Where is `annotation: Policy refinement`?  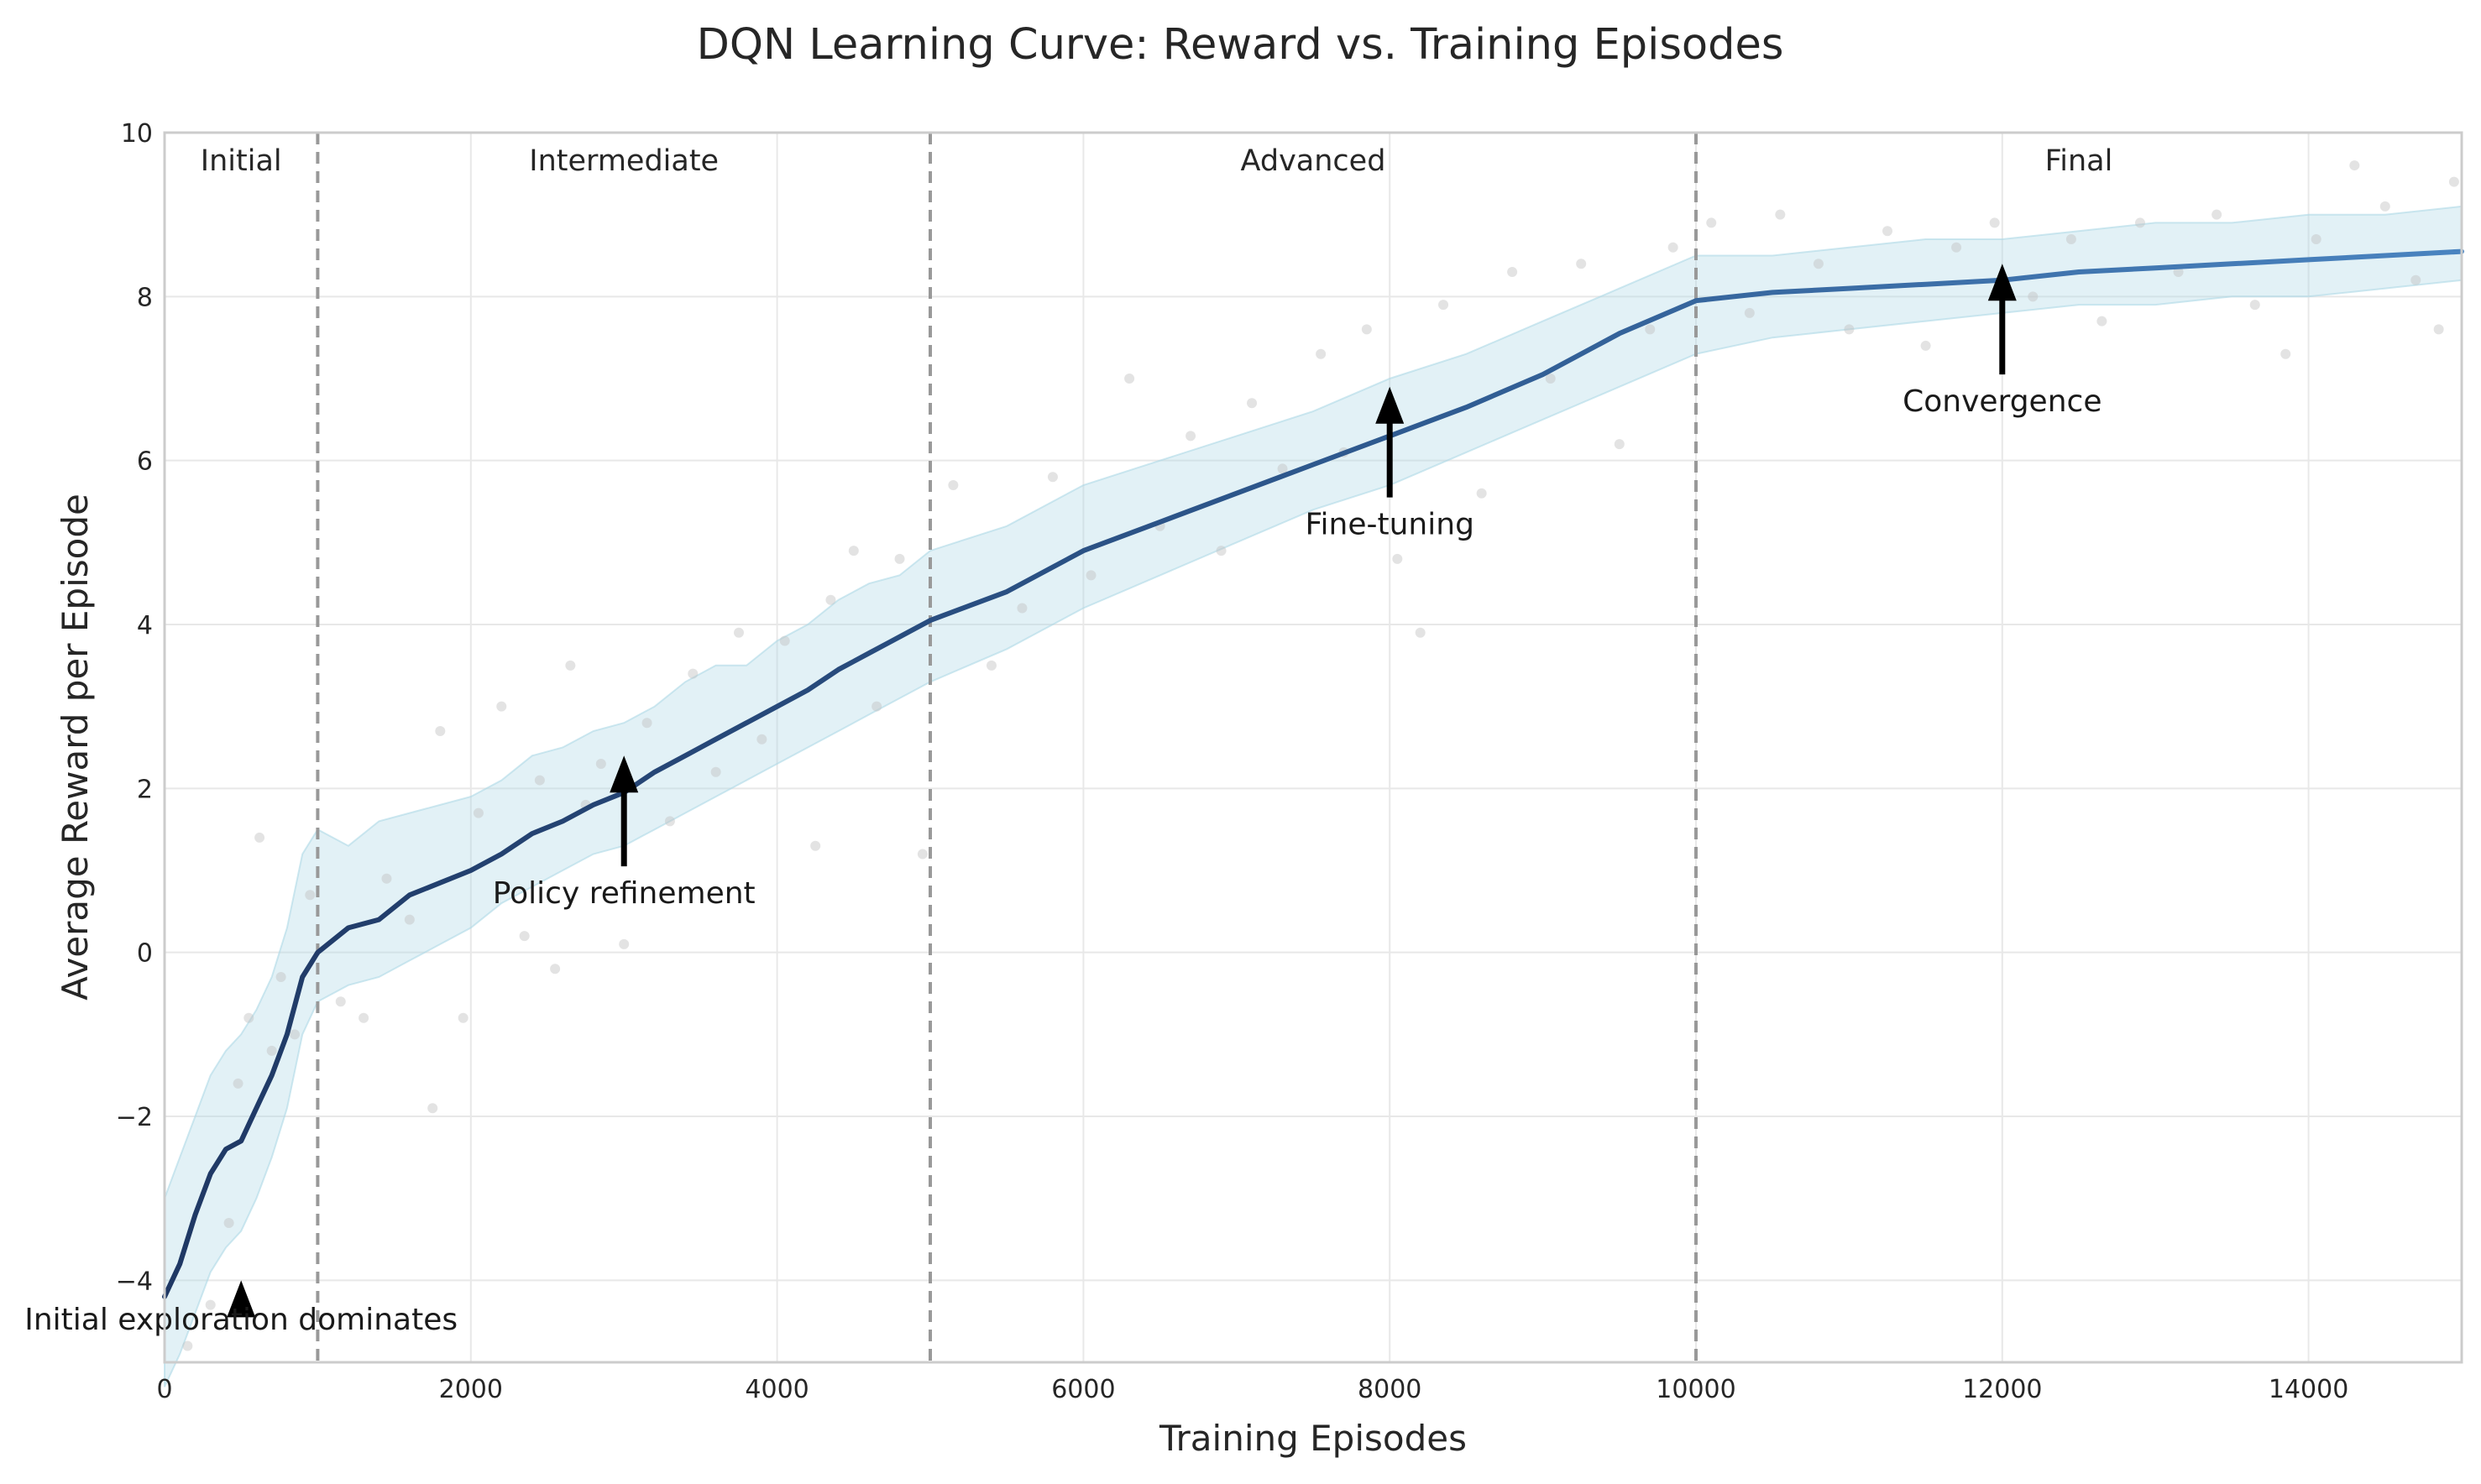
annotation: Policy refinement is located at coordinates (624, 833).